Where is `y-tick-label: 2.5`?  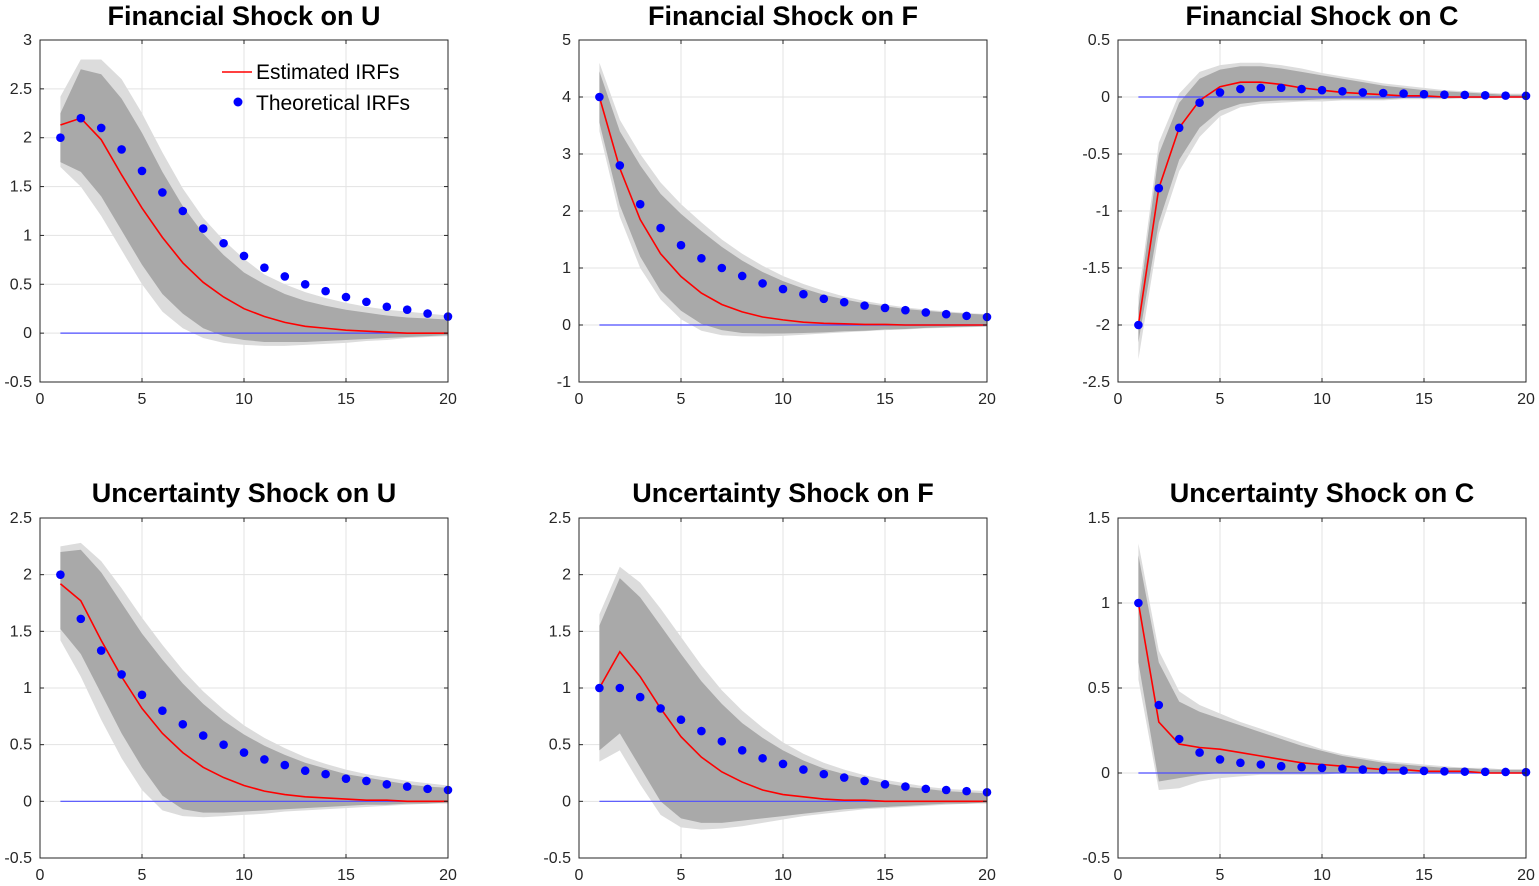
y-tick-label: 2.5 is located at coordinates (21, 89).